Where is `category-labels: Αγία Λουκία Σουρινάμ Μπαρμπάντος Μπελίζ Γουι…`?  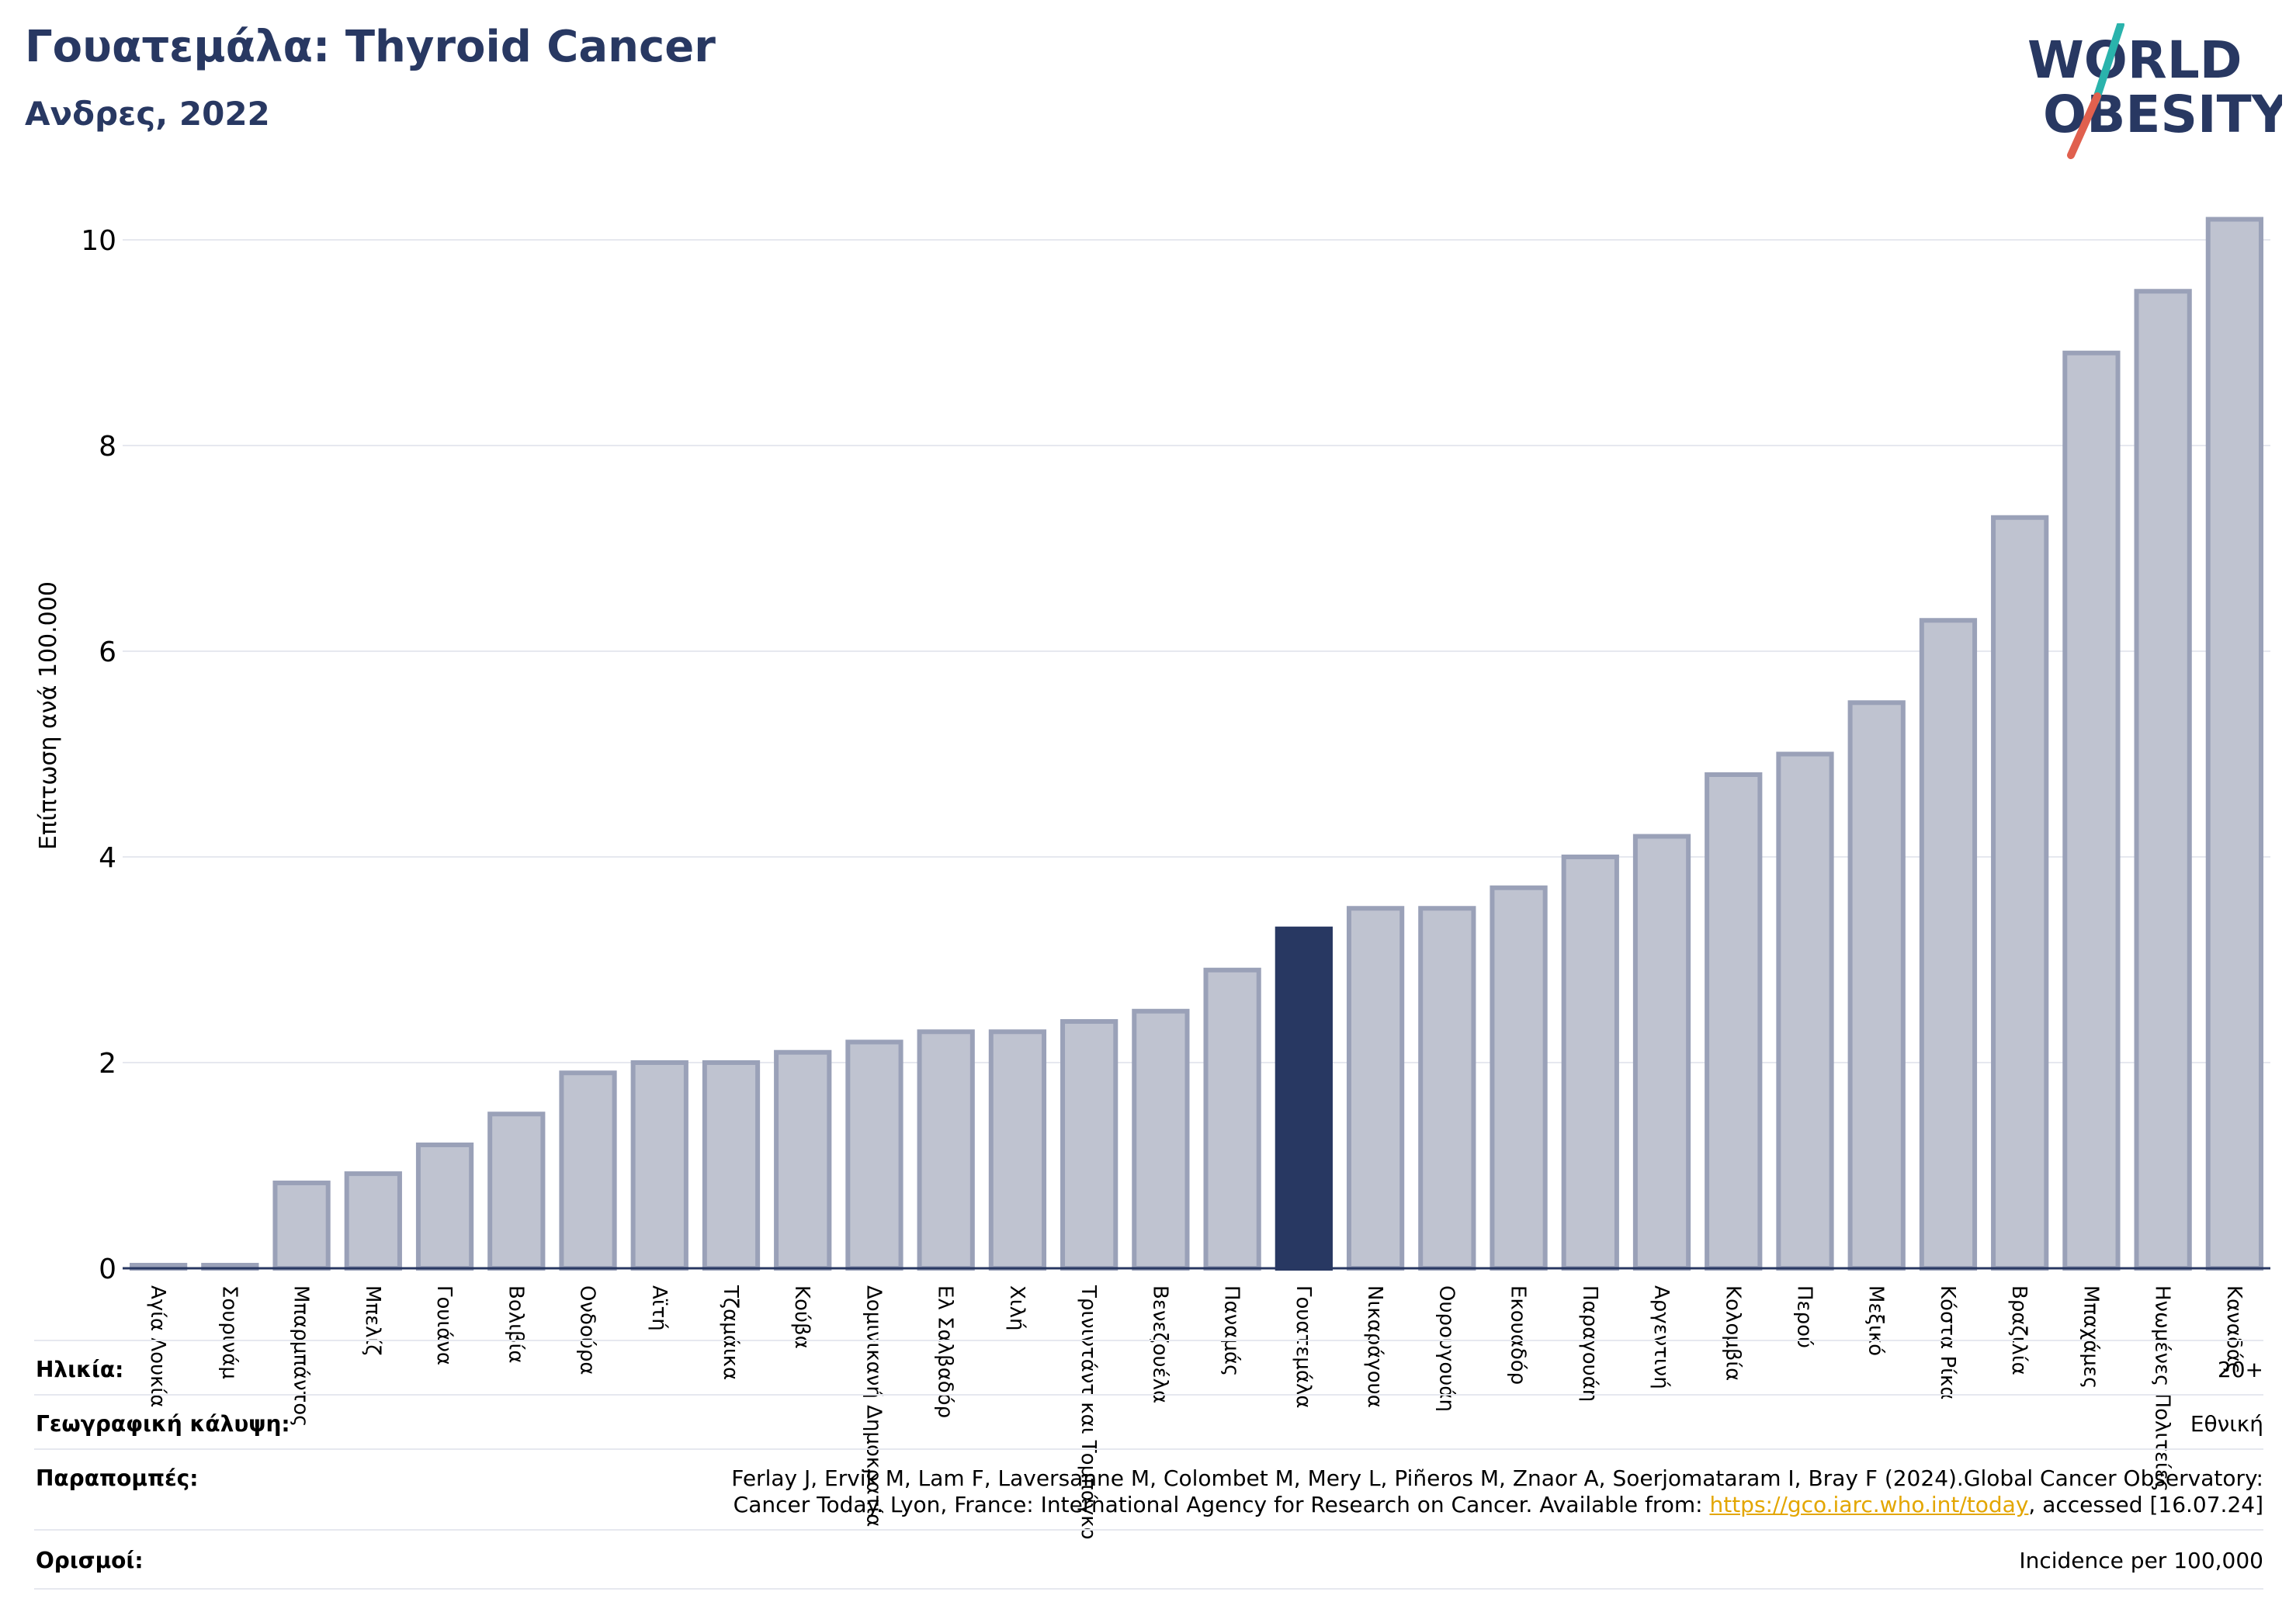 category-labels: Αγία Λουκία Σουρινάμ Μπαρμπάντος Μπελίζ Γουι… is located at coordinates (1196, 1412).